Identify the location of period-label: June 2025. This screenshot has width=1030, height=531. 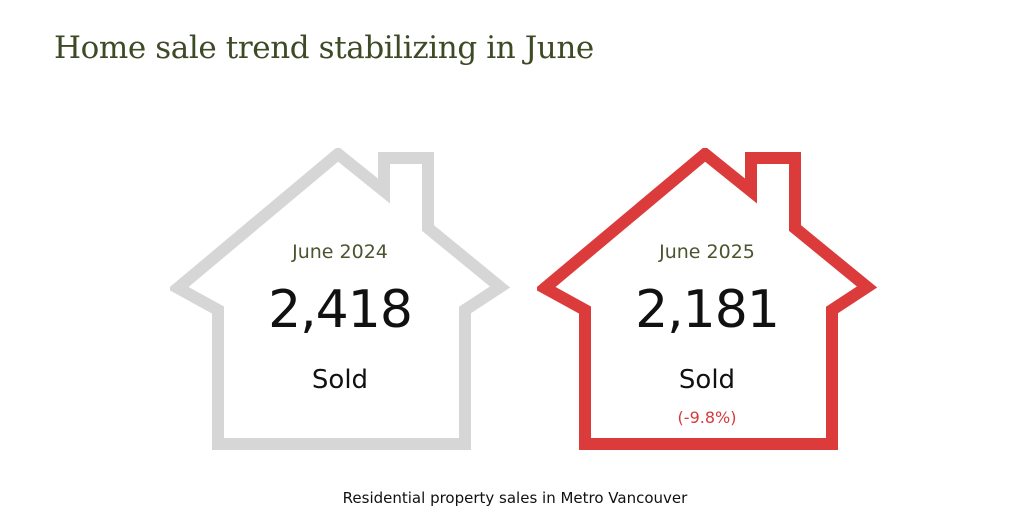
(707, 252).